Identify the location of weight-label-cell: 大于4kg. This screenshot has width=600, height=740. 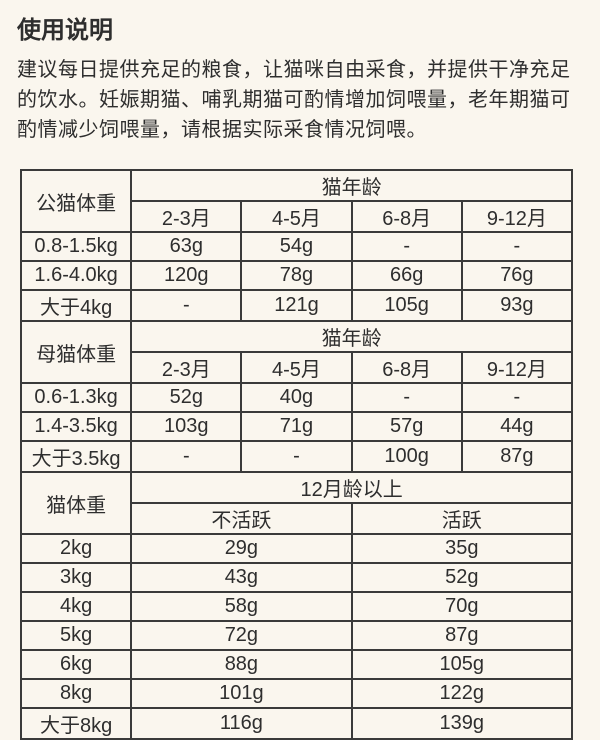
(76, 305).